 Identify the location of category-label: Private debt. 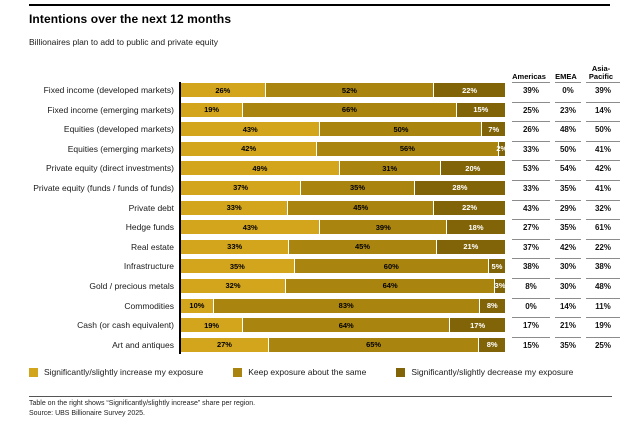
(151, 207).